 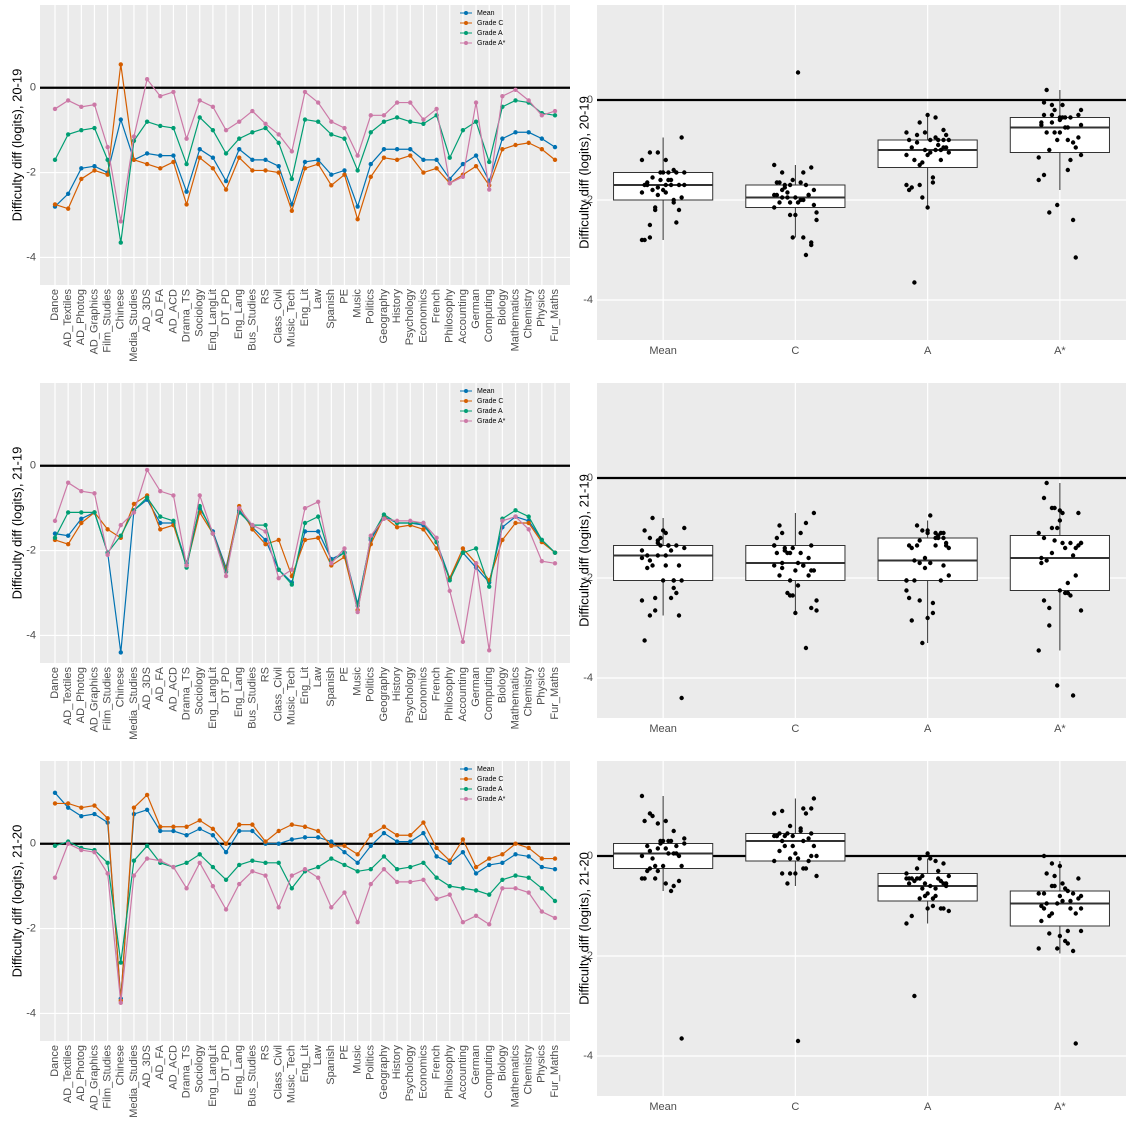 What do you see at coordinates (134, 1081) in the screenshot?
I see `x-tick-label: Media_Studies` at bounding box center [134, 1081].